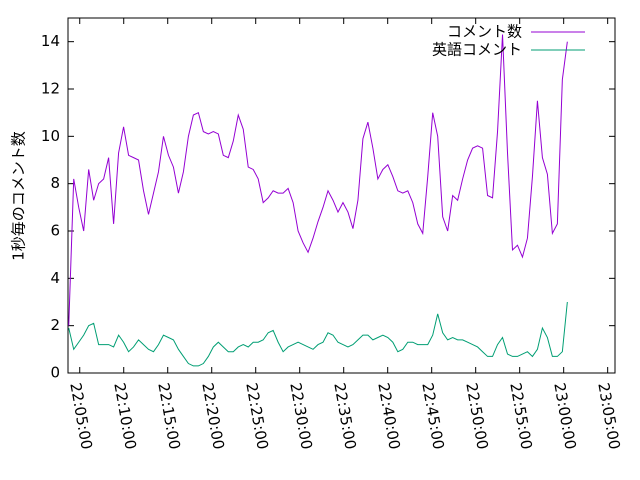 The image size is (640, 480). Describe the element at coordinates (50, 41) in the screenshot. I see `y-tick-label: 14` at that location.